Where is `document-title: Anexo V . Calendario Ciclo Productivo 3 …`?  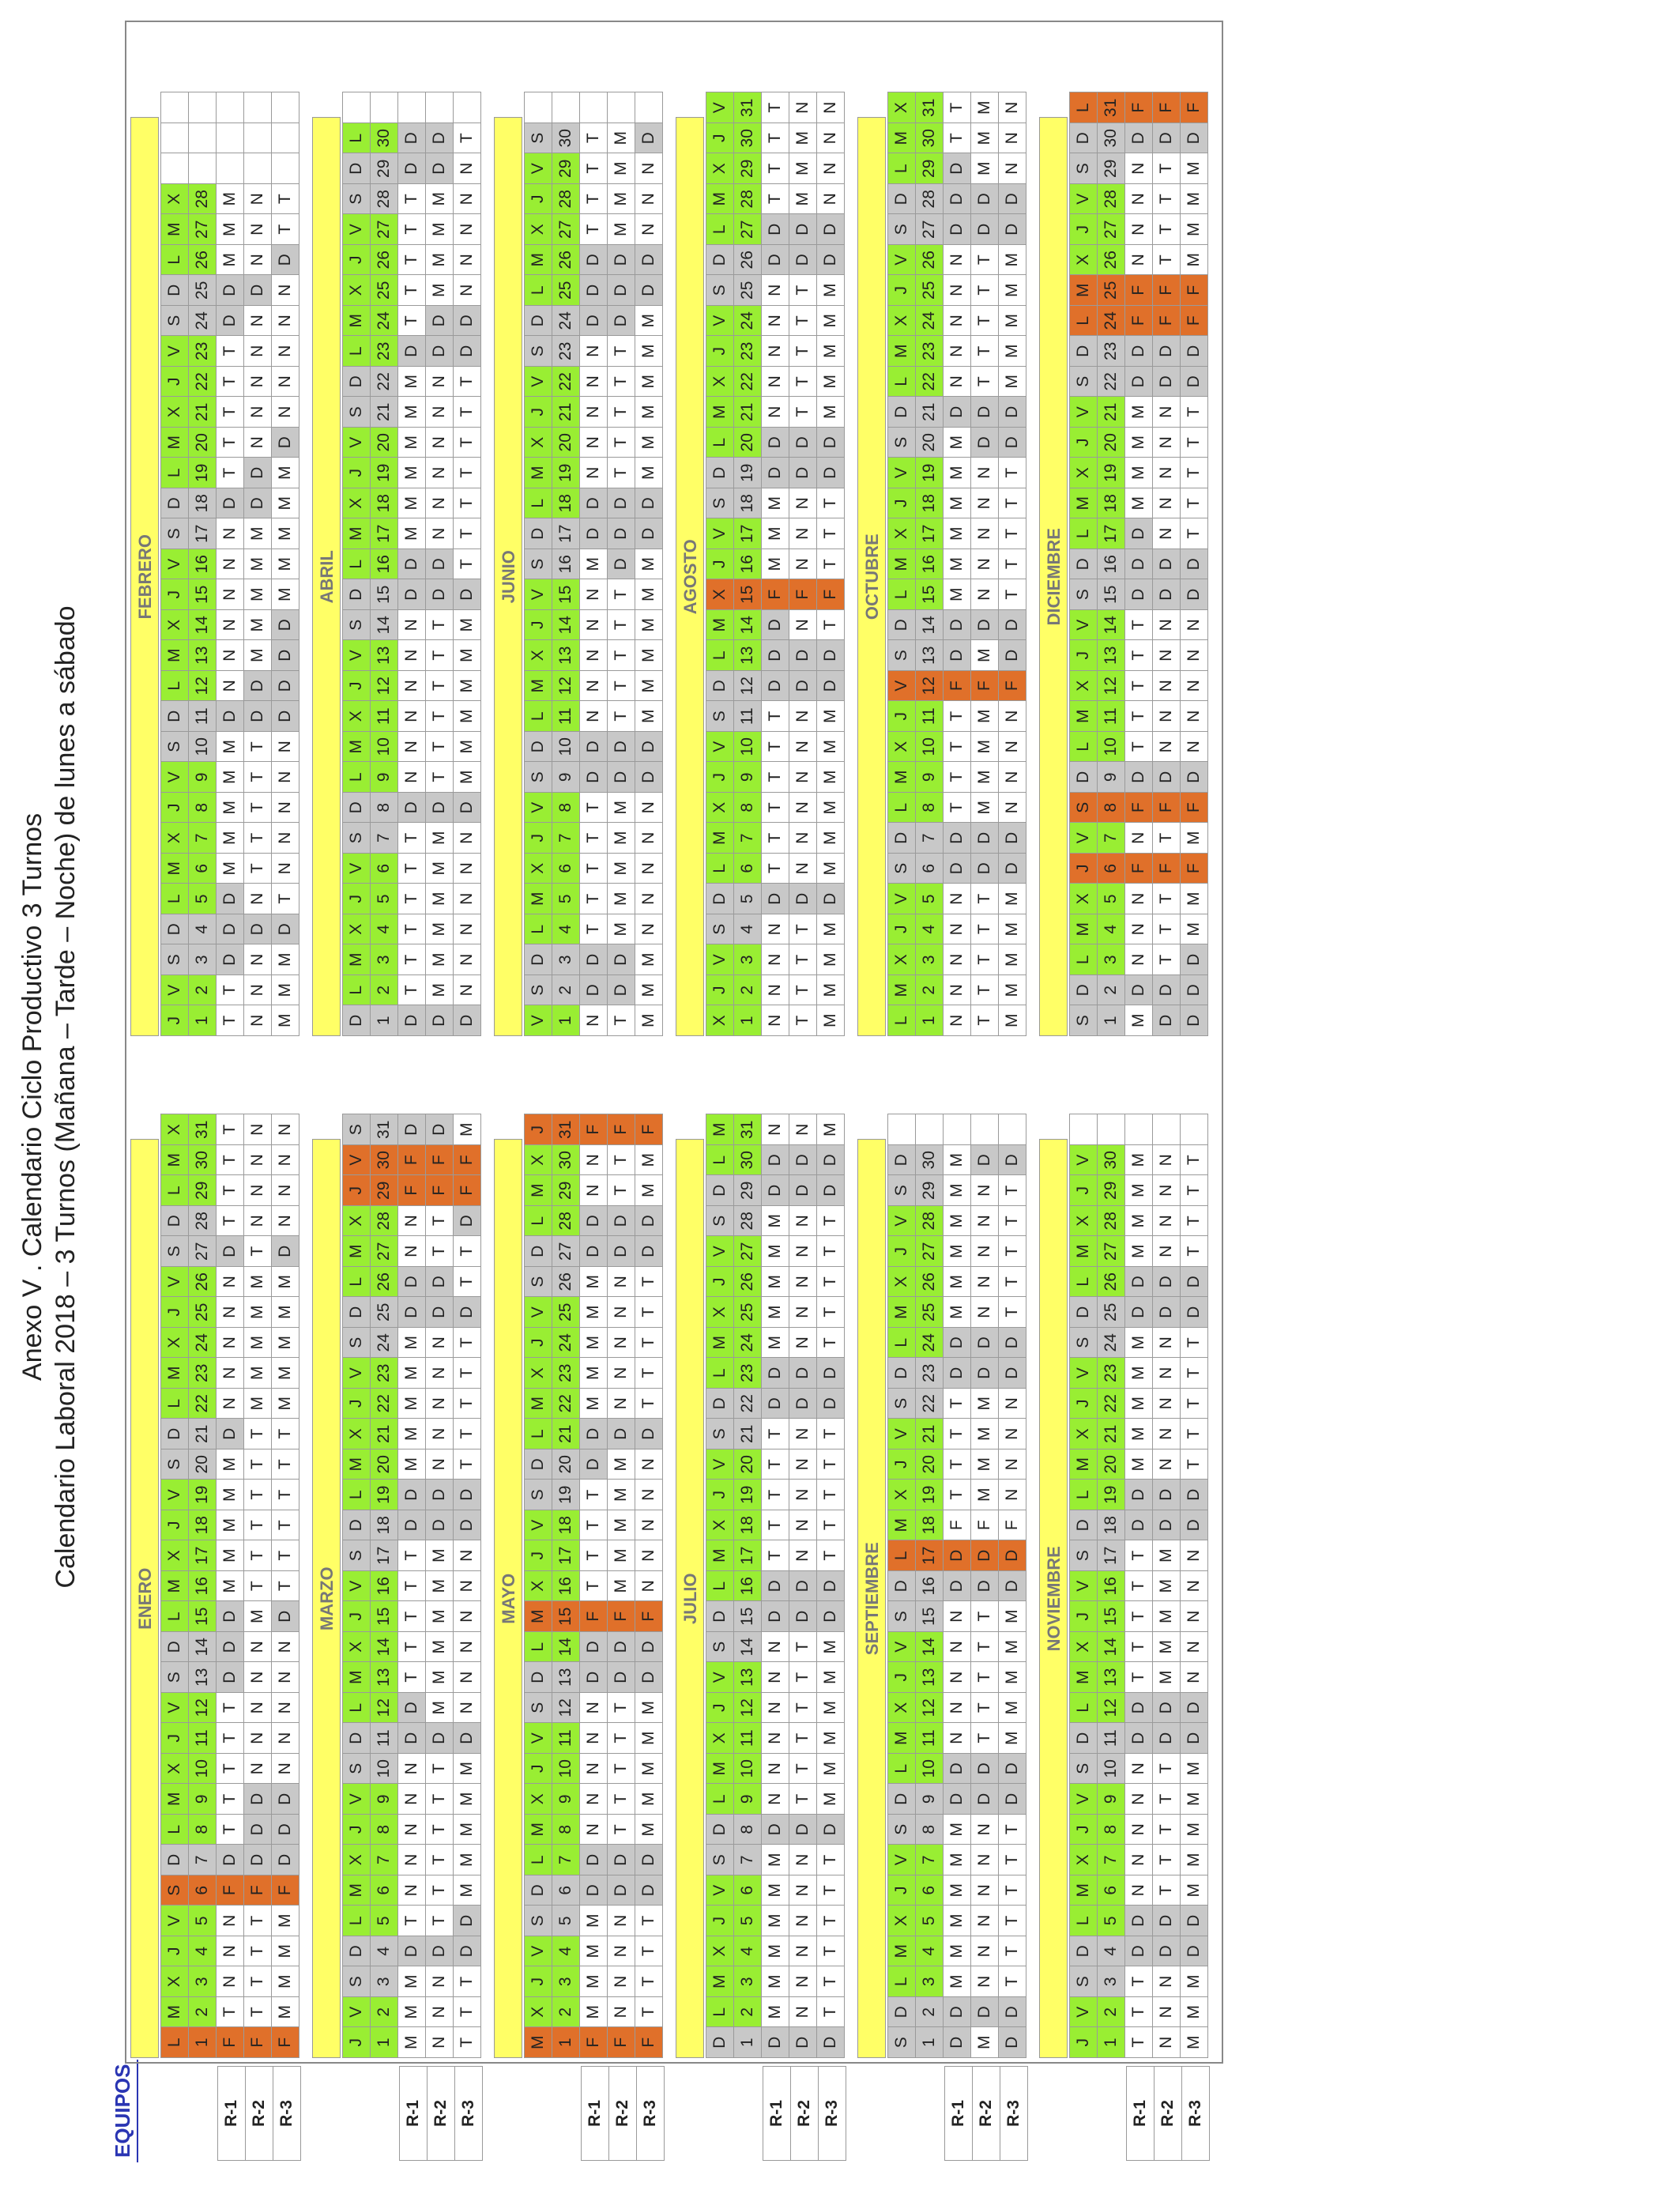 document-title: Anexo V . Calendario Ciclo Productivo 3 … is located at coordinates (32, 1097).